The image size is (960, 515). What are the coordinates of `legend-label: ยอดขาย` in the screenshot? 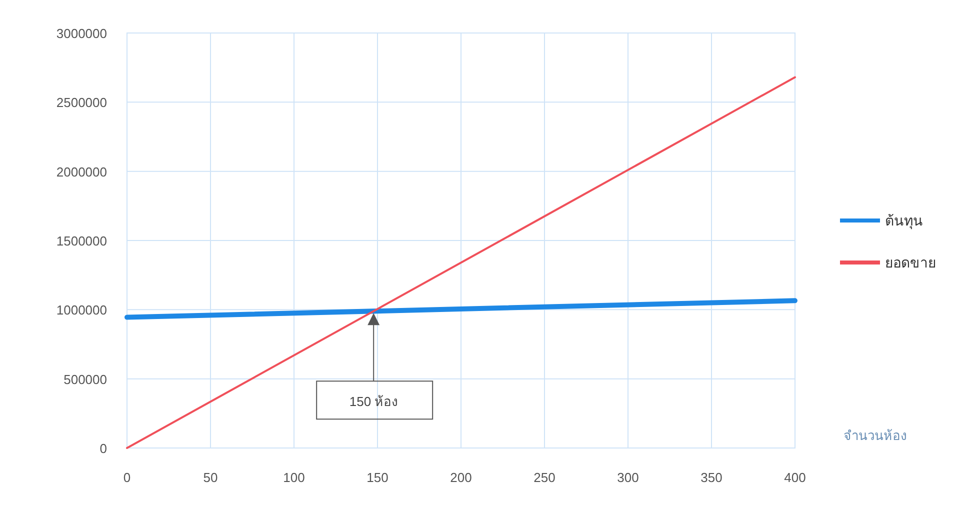 It's located at (910, 262).